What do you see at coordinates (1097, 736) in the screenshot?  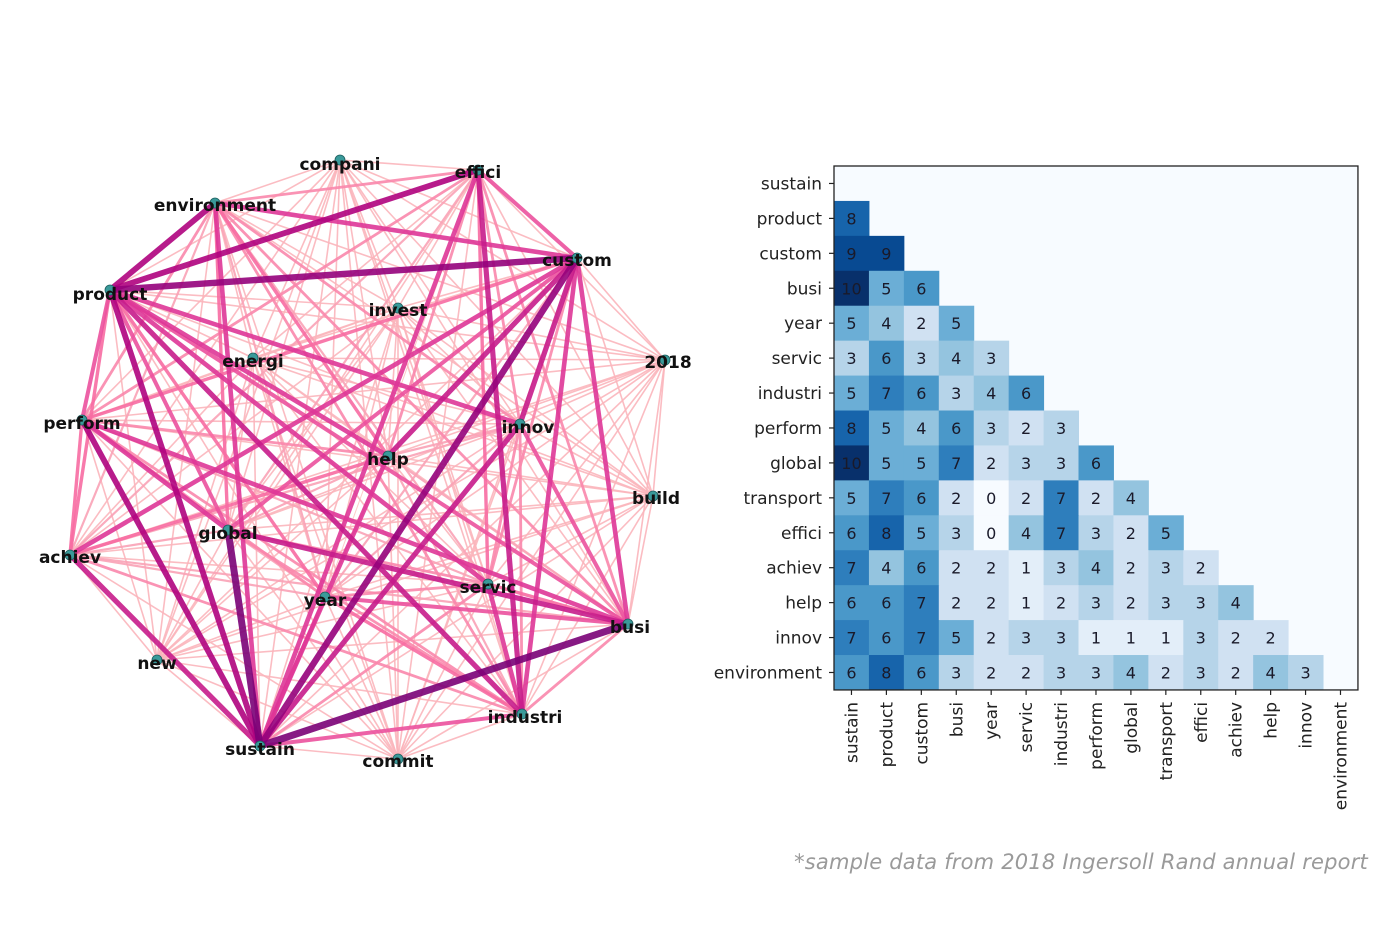 I see `x-tick-label: perform` at bounding box center [1097, 736].